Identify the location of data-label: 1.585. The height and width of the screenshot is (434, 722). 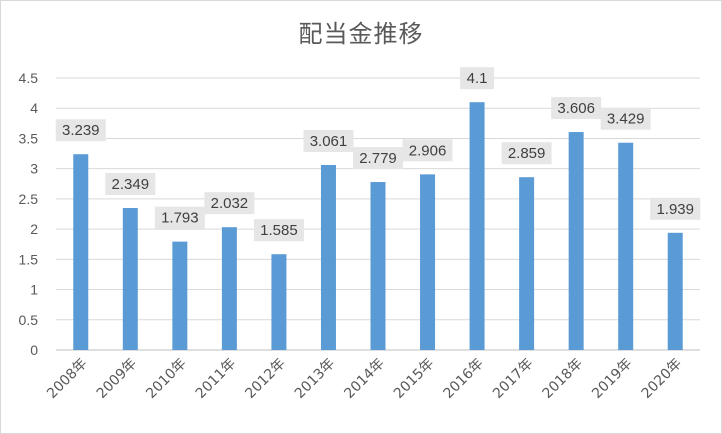
(279, 230).